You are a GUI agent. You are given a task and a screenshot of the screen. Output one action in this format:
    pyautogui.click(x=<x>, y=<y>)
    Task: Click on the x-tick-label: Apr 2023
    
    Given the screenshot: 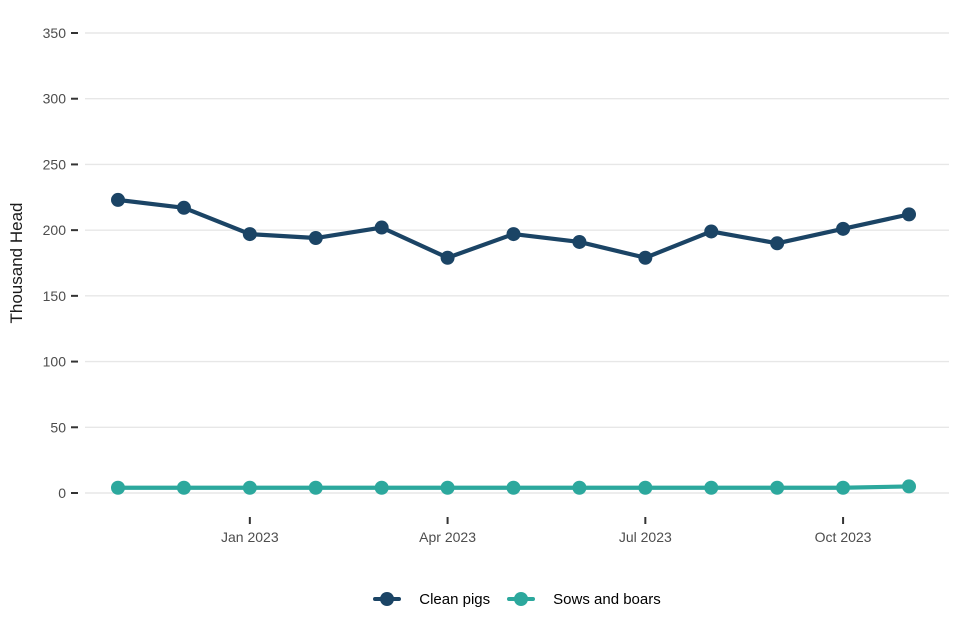 What is the action you would take?
    pyautogui.click(x=447, y=537)
    